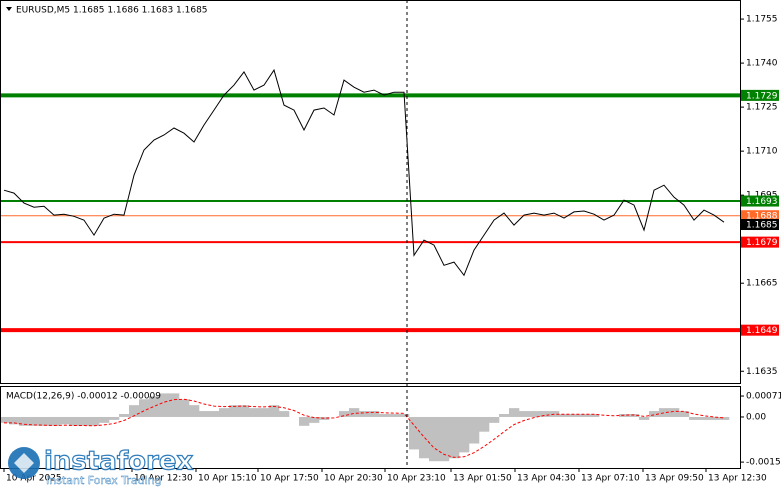  I want to click on x-tick-label: 13 Apr 07:10, so click(610, 479).